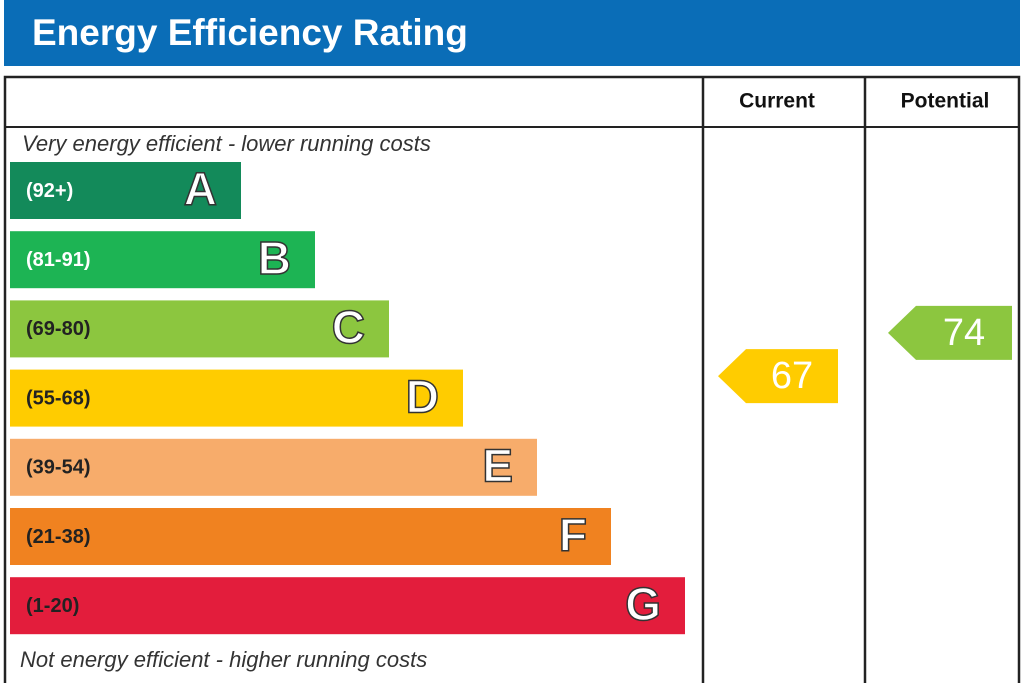 This screenshot has height=683, width=1024. Describe the element at coordinates (58, 260) in the screenshot. I see `band-range: (81-91)` at that location.